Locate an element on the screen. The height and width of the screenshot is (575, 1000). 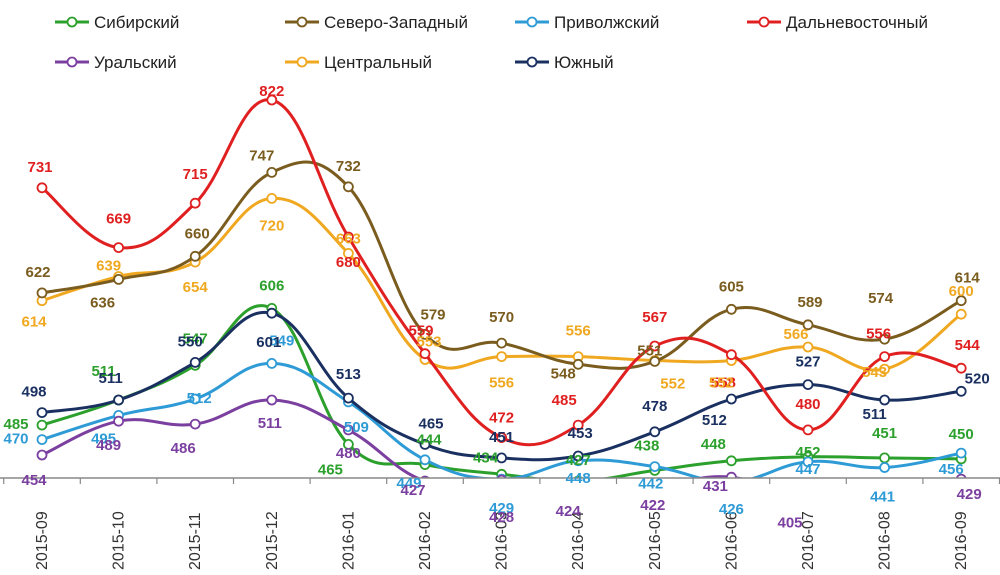
data-label: 747 is located at coordinates (261, 155).